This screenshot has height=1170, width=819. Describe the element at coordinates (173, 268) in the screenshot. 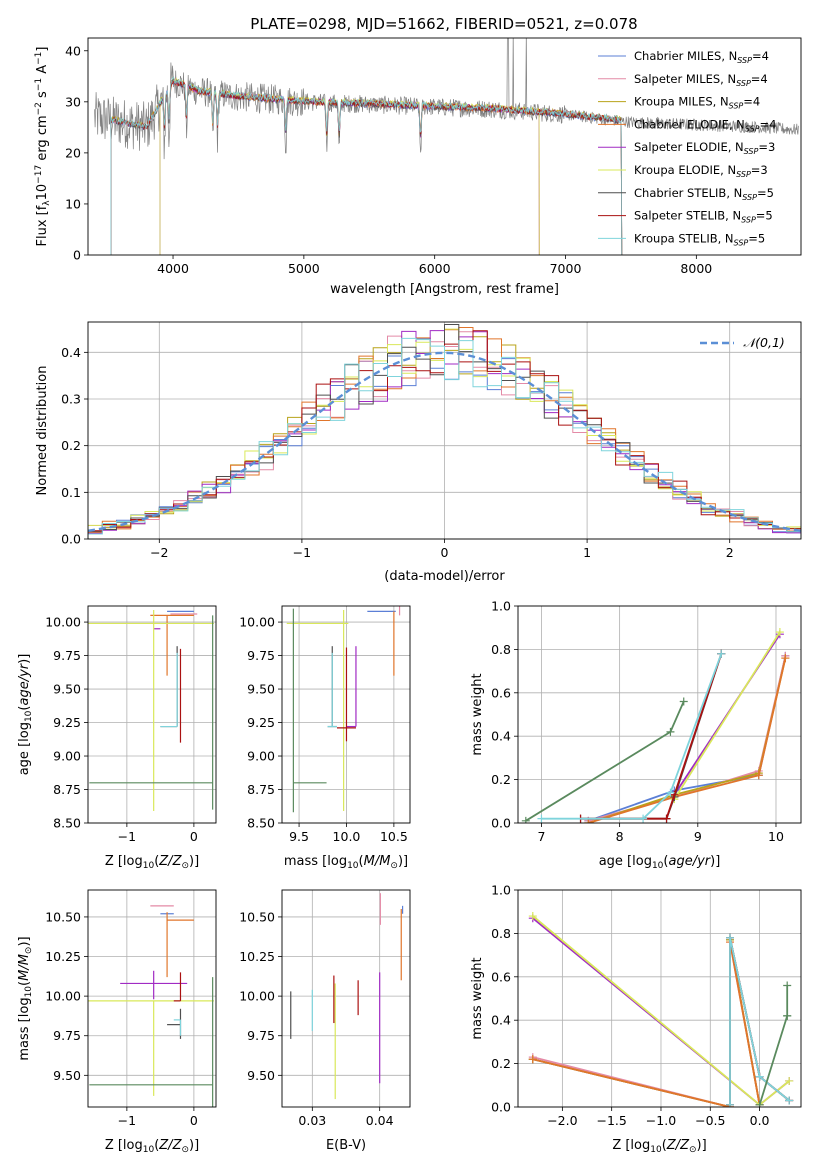

I see `x-tick-label: 4000` at that location.